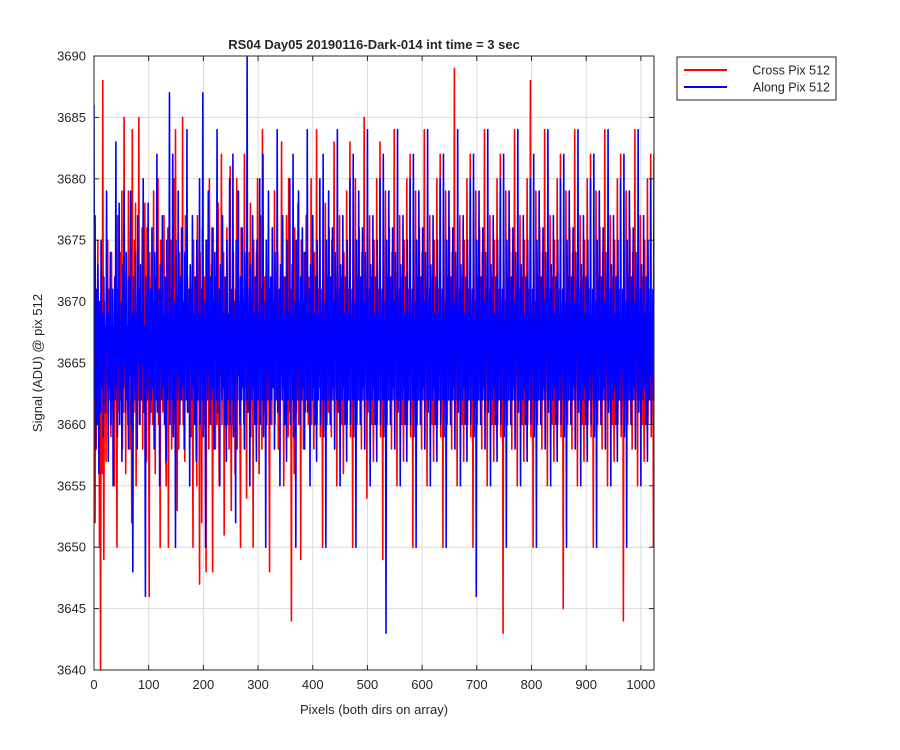 The height and width of the screenshot is (750, 900). I want to click on y-tick-label: 3685, so click(71, 117).